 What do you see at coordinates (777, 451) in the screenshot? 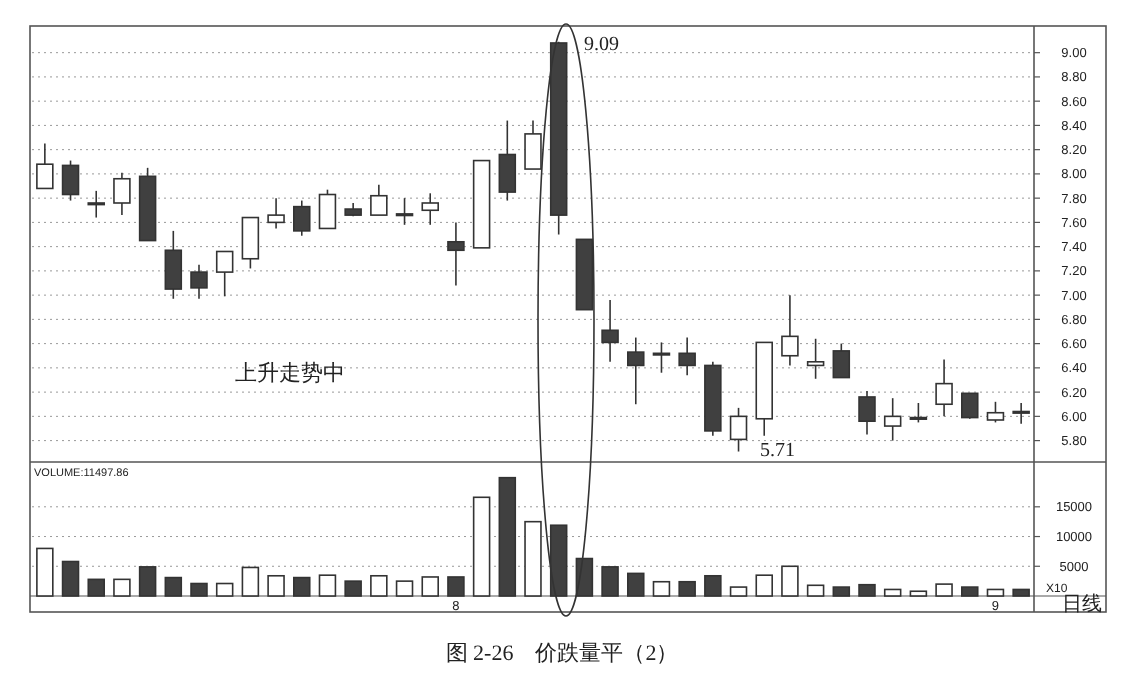
I see `annotation: 5.71` at bounding box center [777, 451].